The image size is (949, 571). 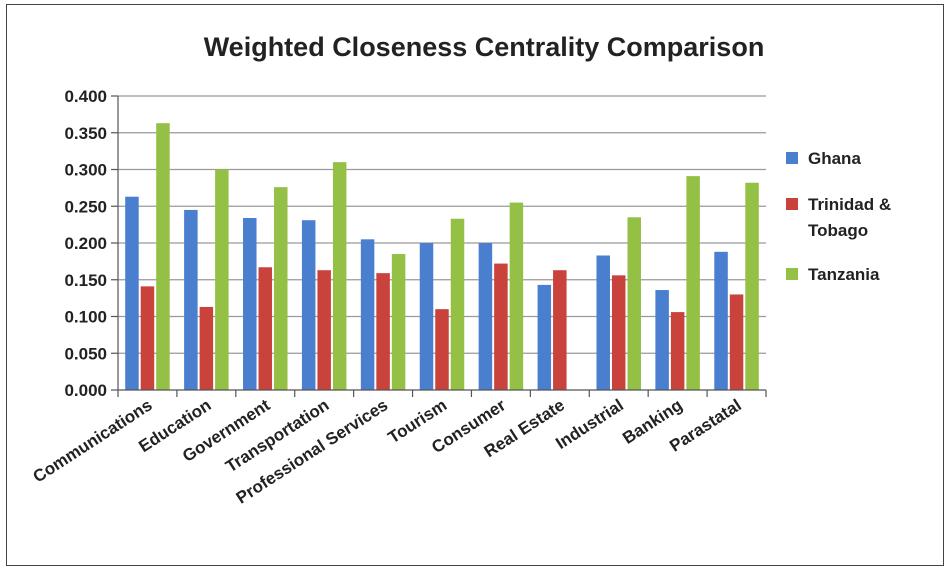 I want to click on y-tick-label: 0.150, so click(x=85, y=280).